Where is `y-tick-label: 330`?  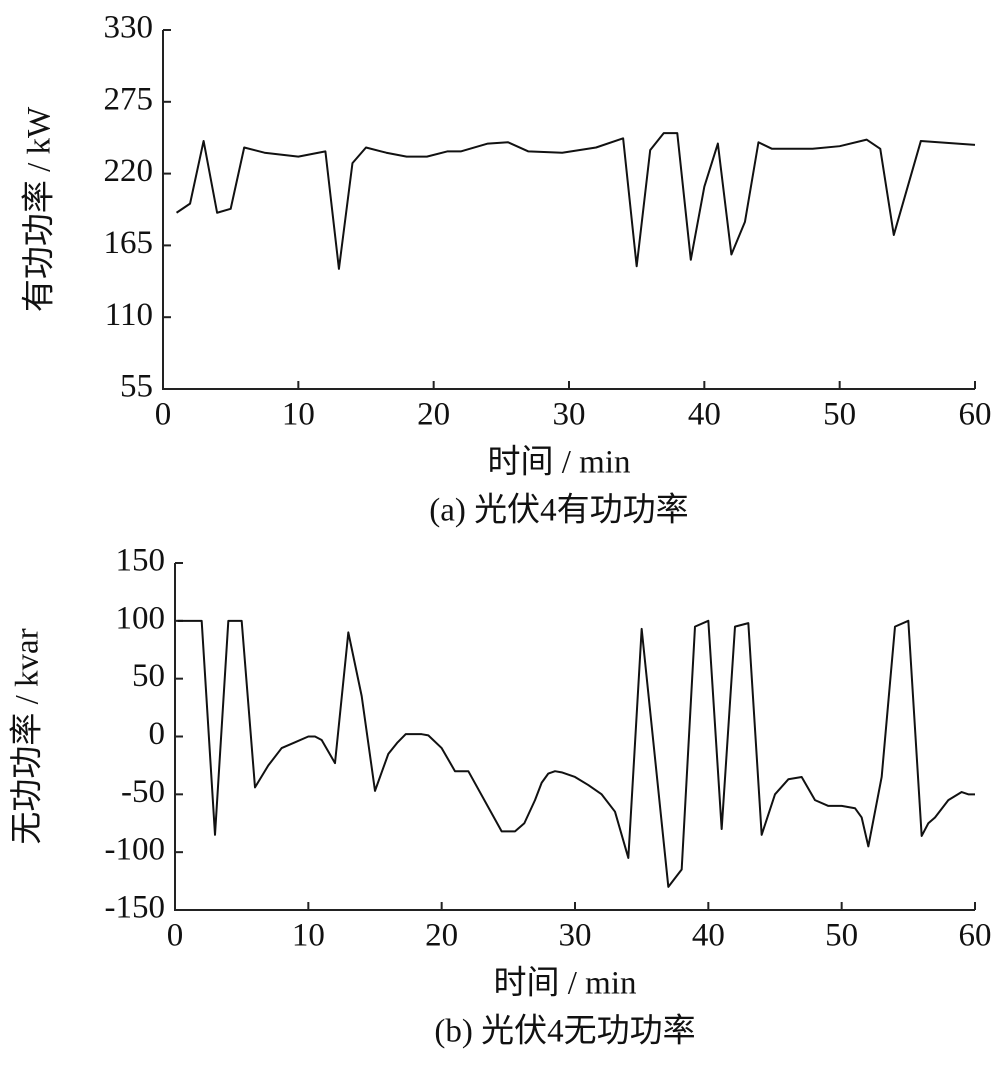 y-tick-label: 330 is located at coordinates (129, 28).